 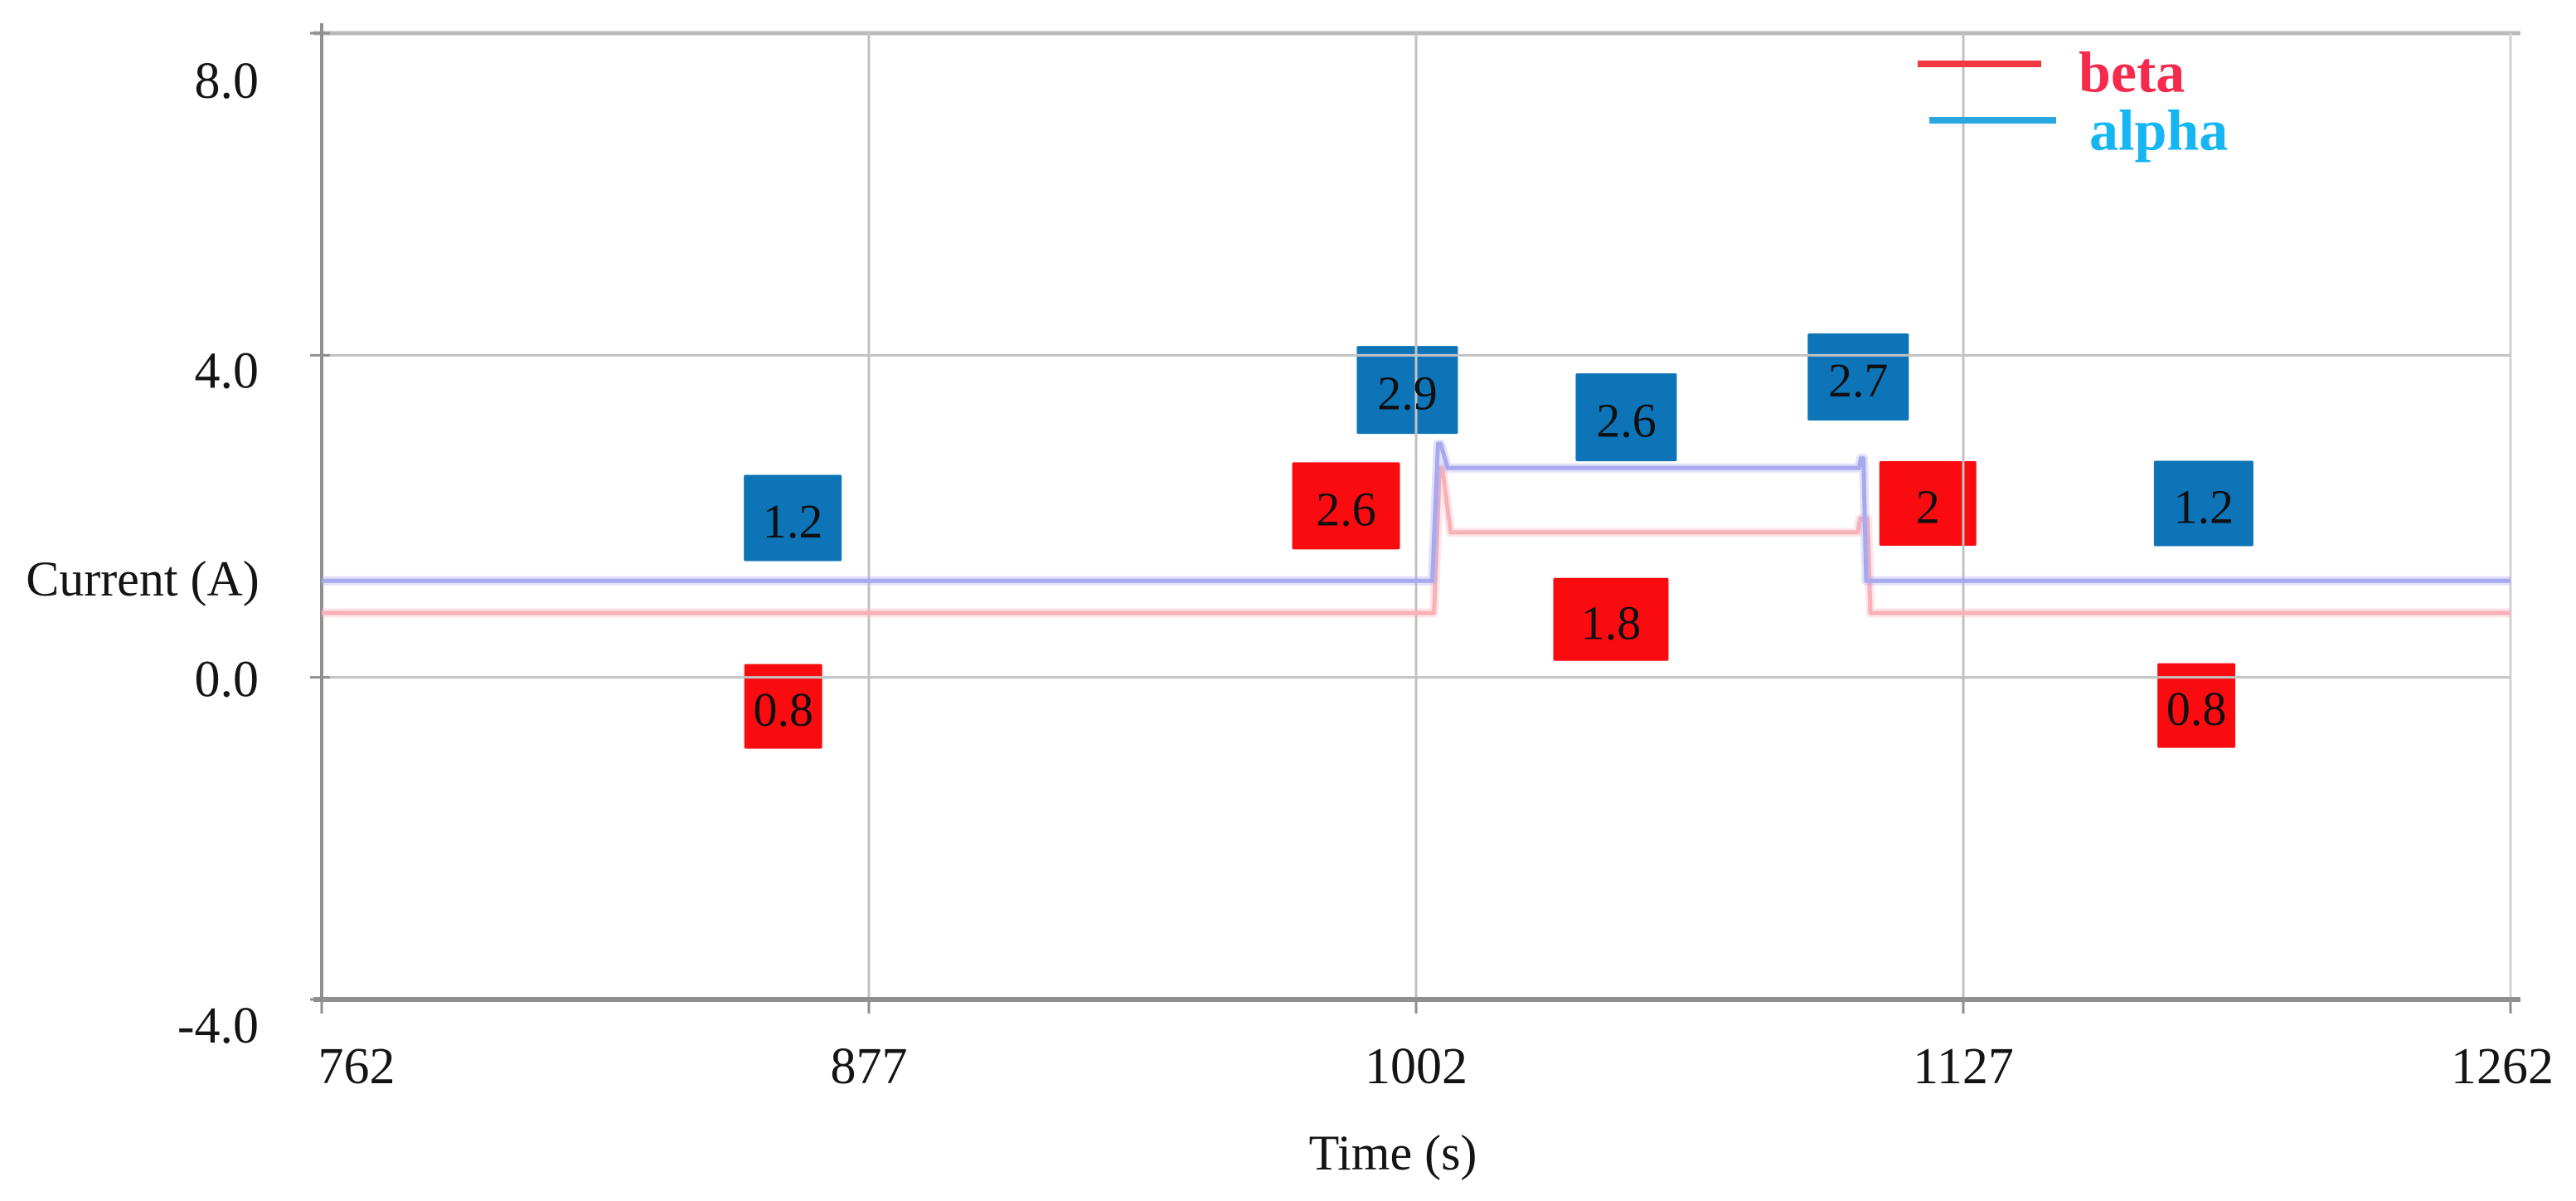 What do you see at coordinates (227, 81) in the screenshot?
I see `y-tick-label-8.0: 8.0` at bounding box center [227, 81].